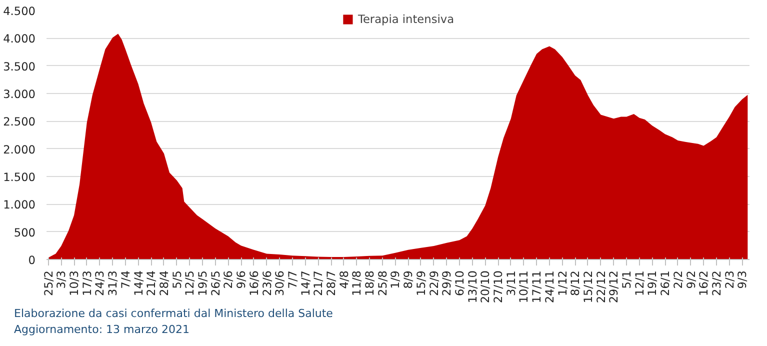  What do you see at coordinates (587, 287) in the screenshot?
I see `x-tick-label: 15/12` at bounding box center [587, 287].